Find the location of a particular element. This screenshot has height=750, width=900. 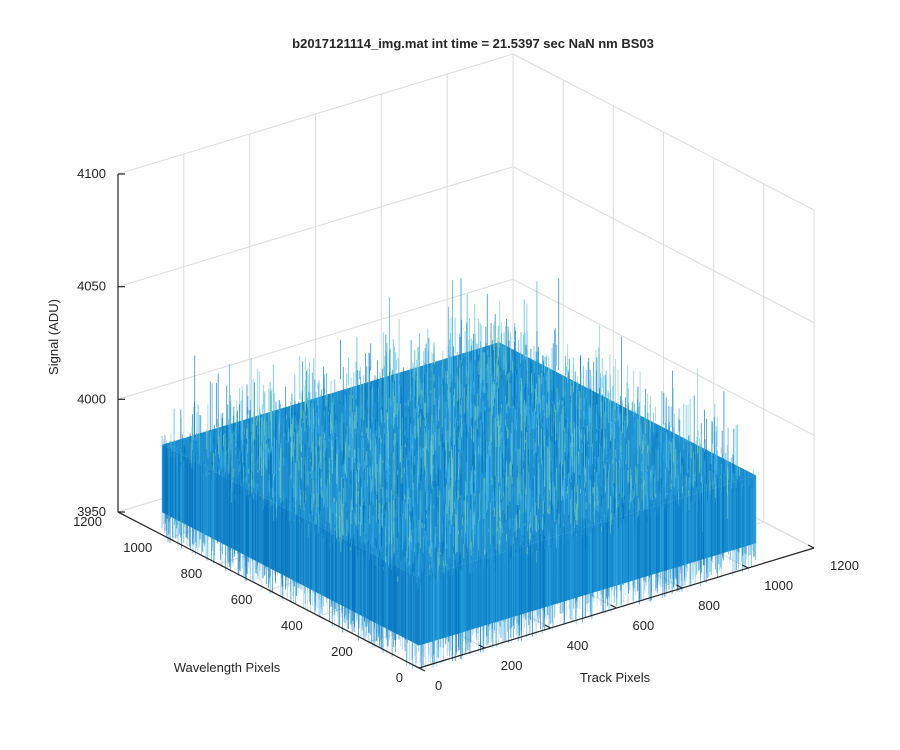

z-tick-label: 4000 is located at coordinates (91, 398).